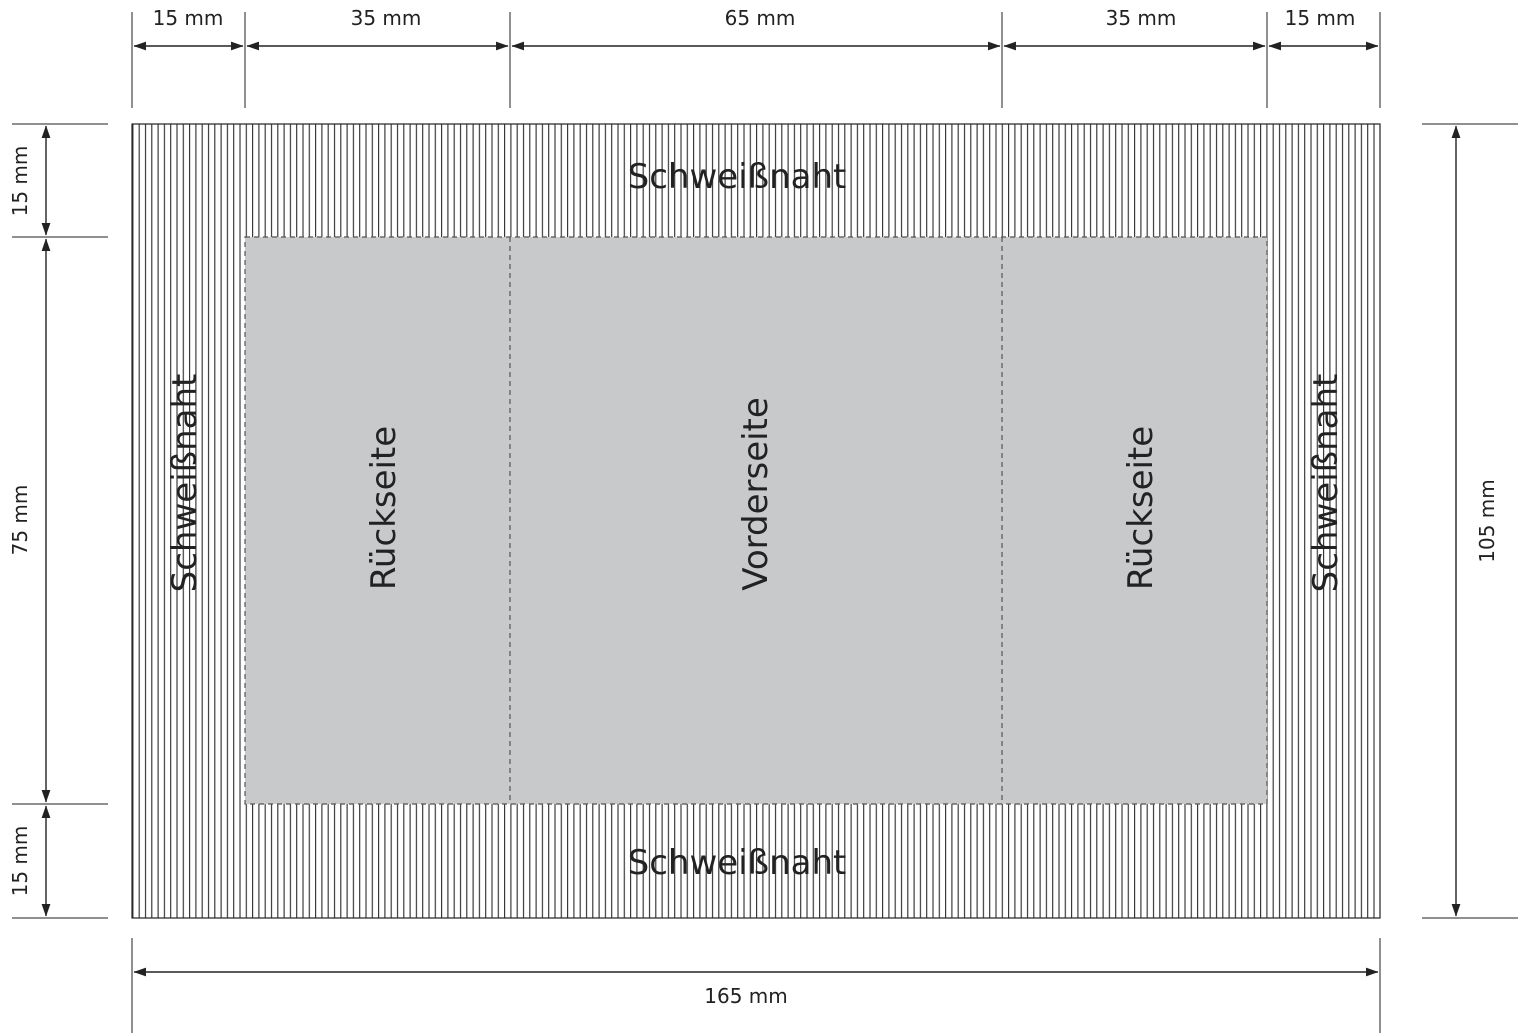 The image size is (1524, 1033). I want to click on panel-label-front: Vorderseite, so click(756, 494).